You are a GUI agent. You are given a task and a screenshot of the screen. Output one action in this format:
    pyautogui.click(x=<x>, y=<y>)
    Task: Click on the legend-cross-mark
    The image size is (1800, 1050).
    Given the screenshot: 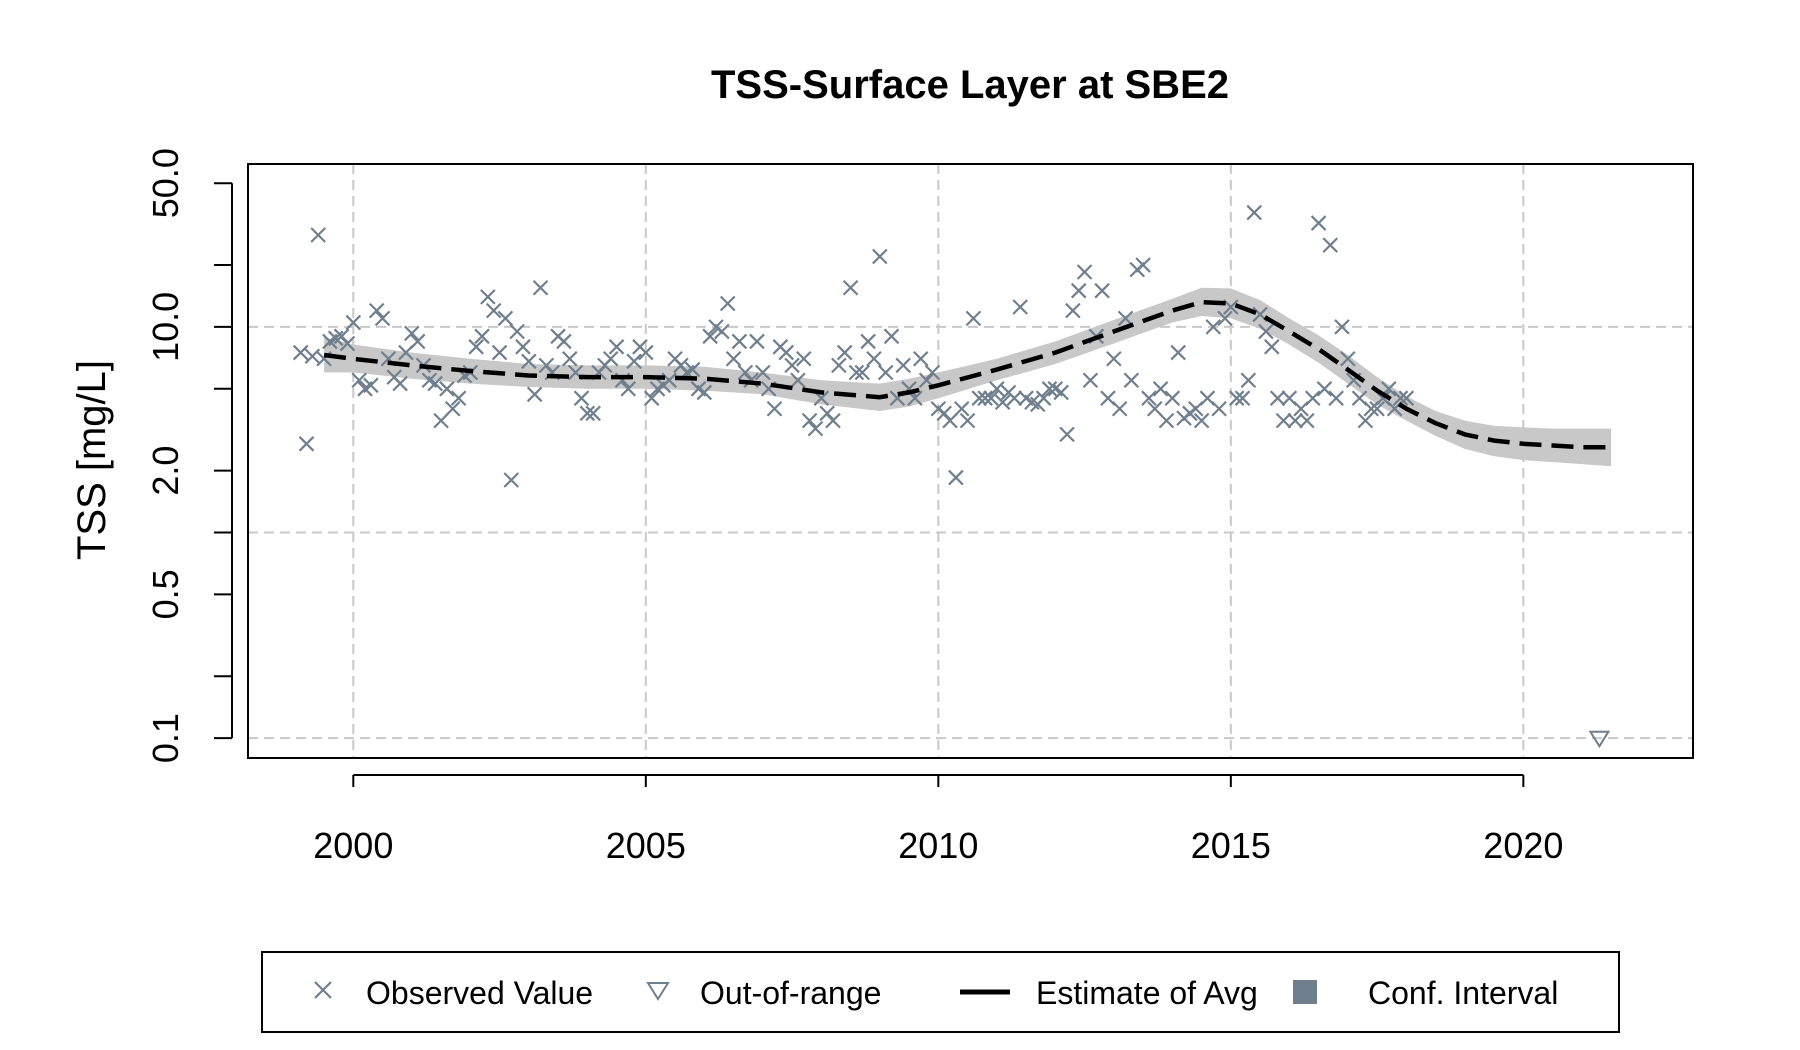 What is the action you would take?
    pyautogui.click(x=323, y=990)
    